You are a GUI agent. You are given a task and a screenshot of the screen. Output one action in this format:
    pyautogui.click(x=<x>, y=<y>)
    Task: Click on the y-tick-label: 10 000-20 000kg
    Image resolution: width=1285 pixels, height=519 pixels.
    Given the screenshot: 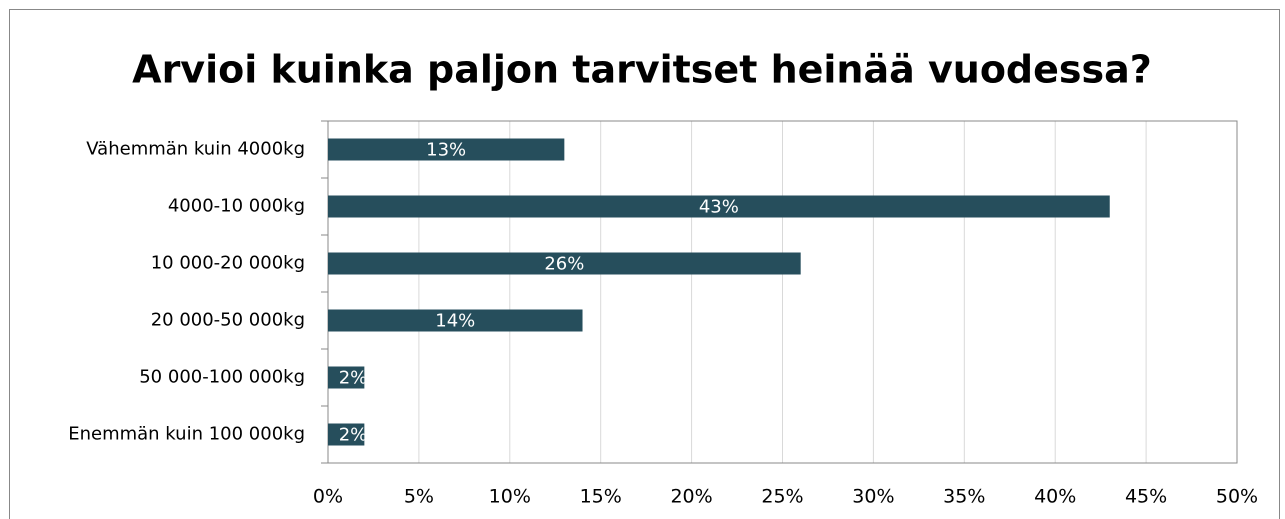 What is the action you would take?
    pyautogui.click(x=228, y=263)
    